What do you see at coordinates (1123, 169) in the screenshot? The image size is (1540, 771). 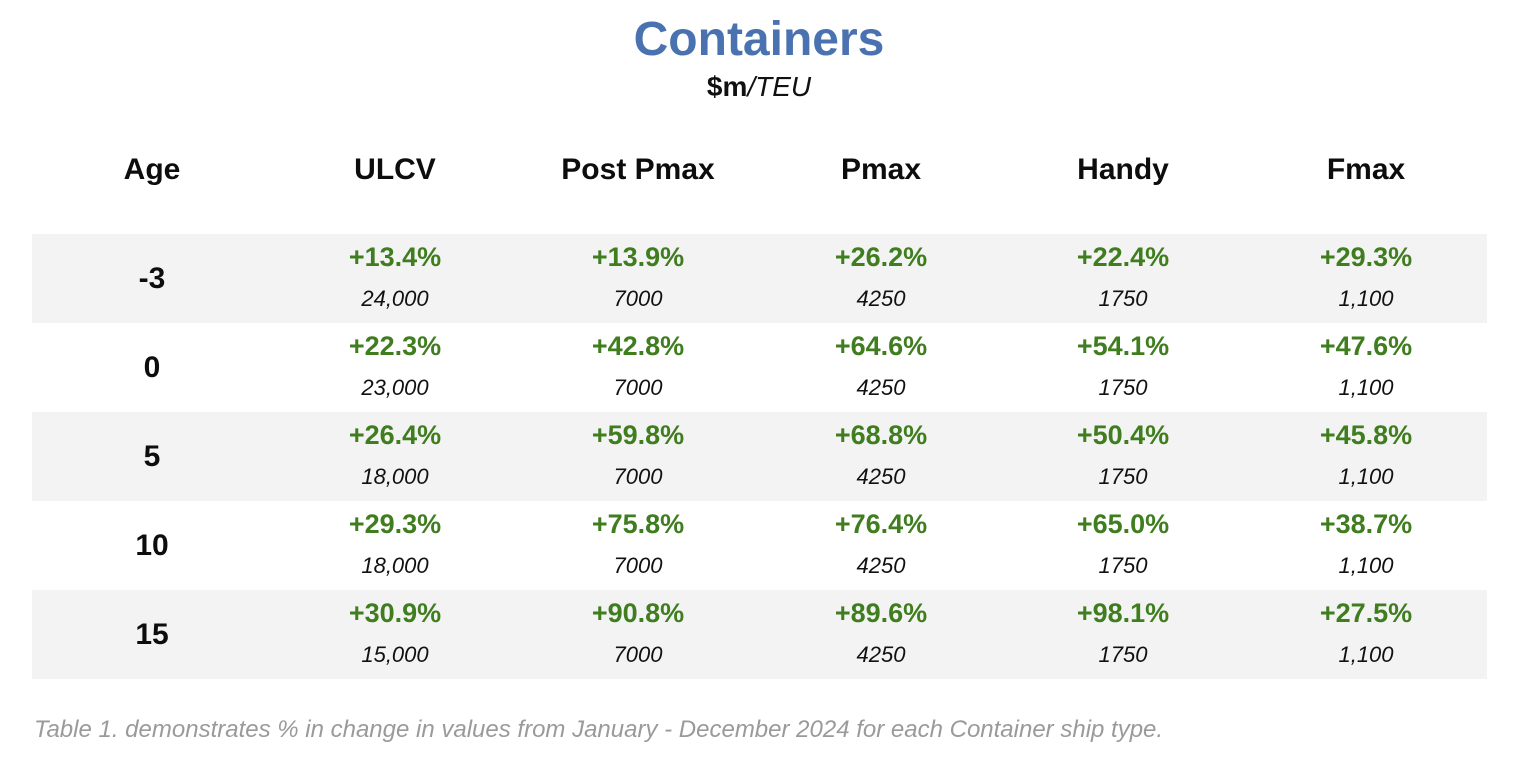 I see `header-handy: Handy` at bounding box center [1123, 169].